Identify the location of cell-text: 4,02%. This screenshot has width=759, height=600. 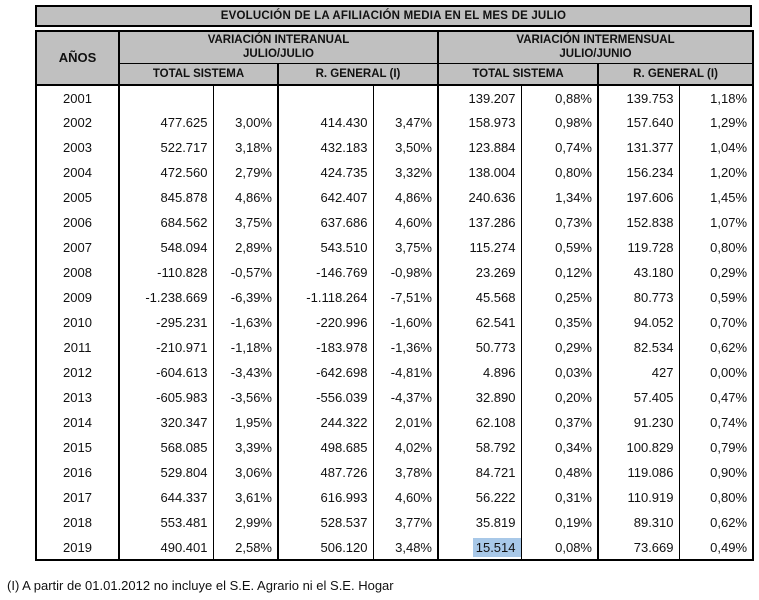
(413, 447).